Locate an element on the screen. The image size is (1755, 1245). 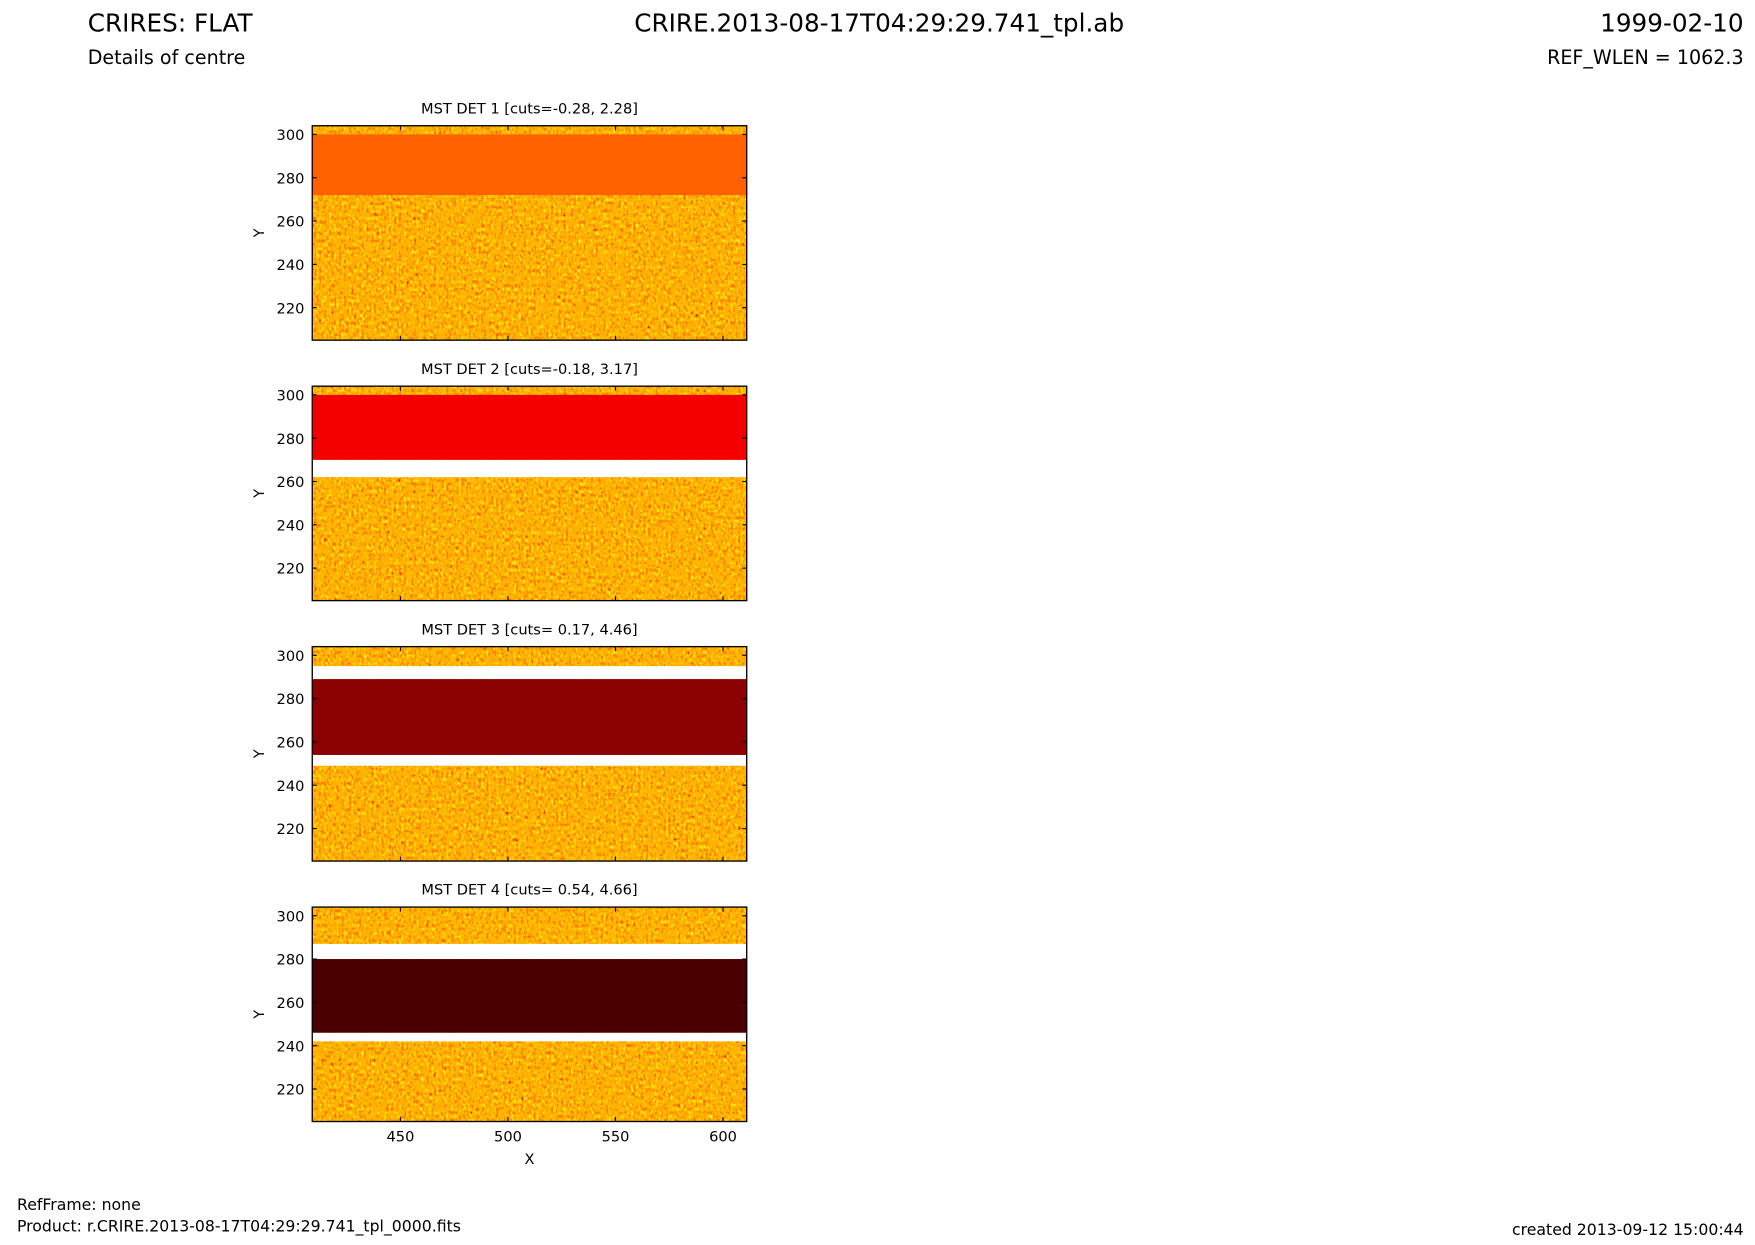
header-subtitle: Details of centre is located at coordinates (167, 58).